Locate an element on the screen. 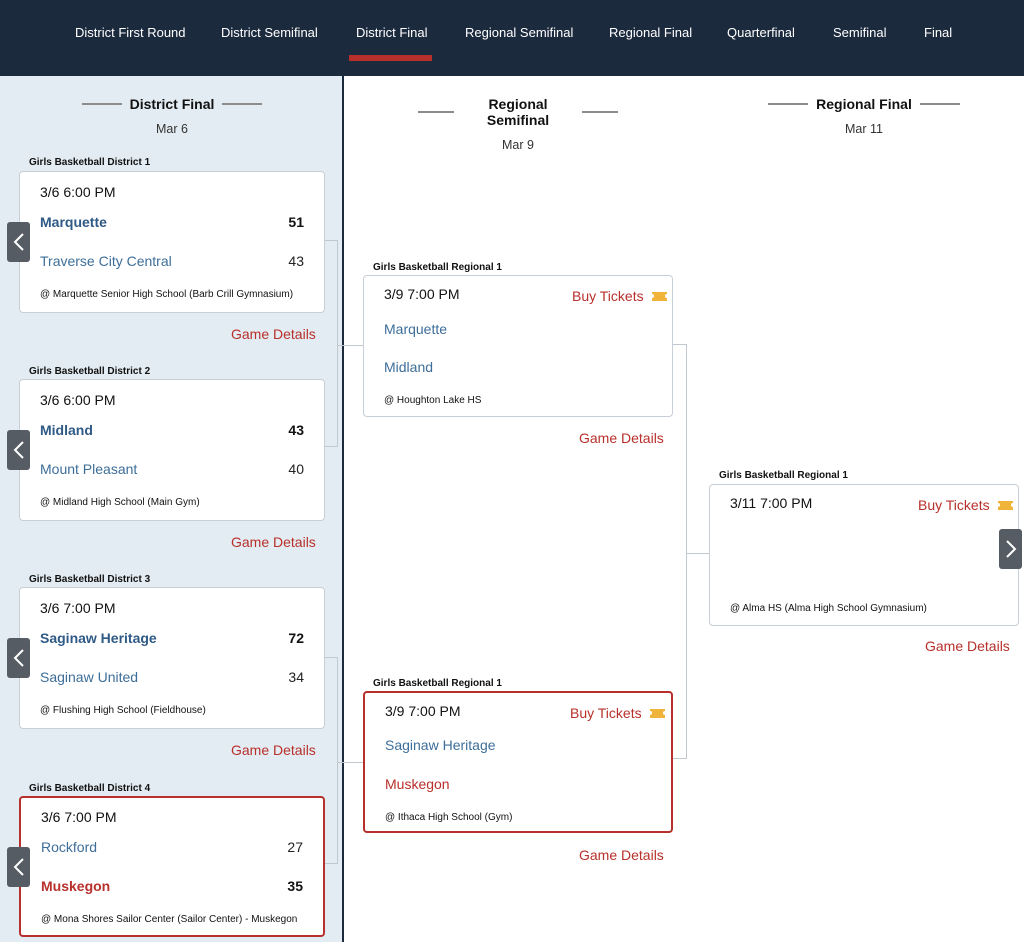  tab-regional-semifinal: Regional Semifinal is located at coordinates (519, 32).